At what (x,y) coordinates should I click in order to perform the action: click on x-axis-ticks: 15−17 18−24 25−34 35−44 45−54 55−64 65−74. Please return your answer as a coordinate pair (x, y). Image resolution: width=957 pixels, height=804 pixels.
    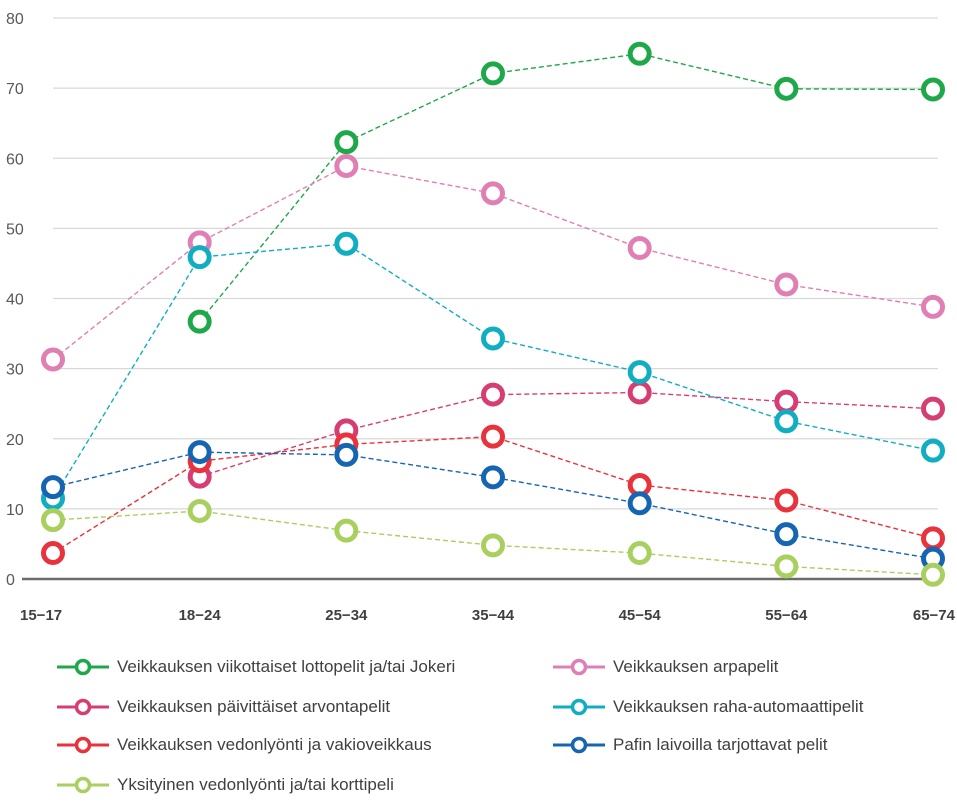
    Looking at the image, I should click on (488, 615).